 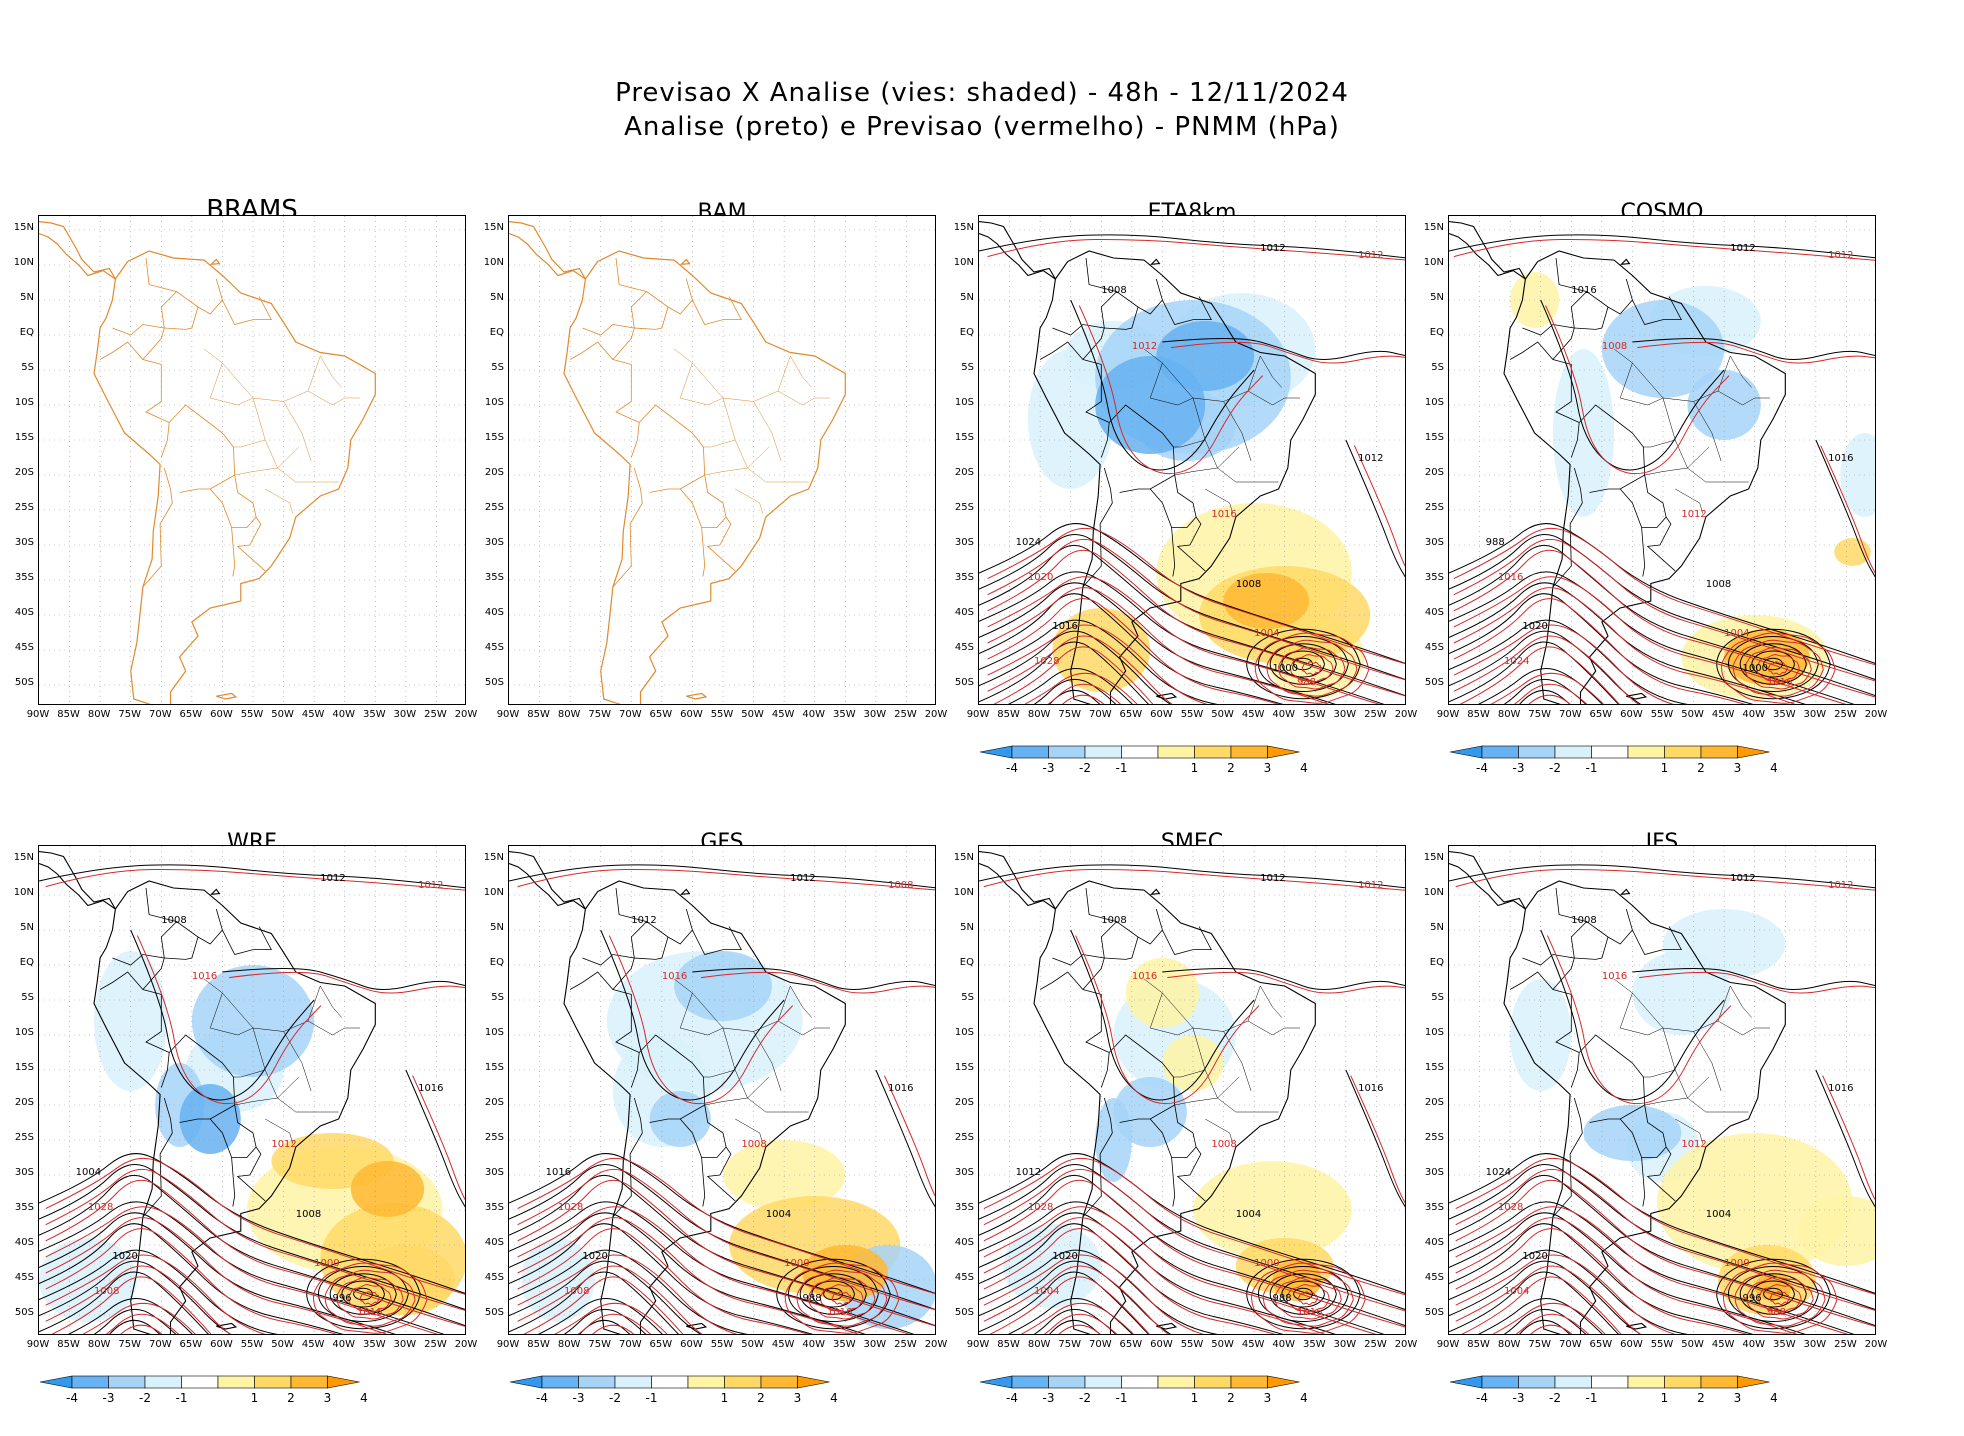 What do you see at coordinates (691, 714) in the screenshot?
I see `lon-tick-label: 60W` at bounding box center [691, 714].